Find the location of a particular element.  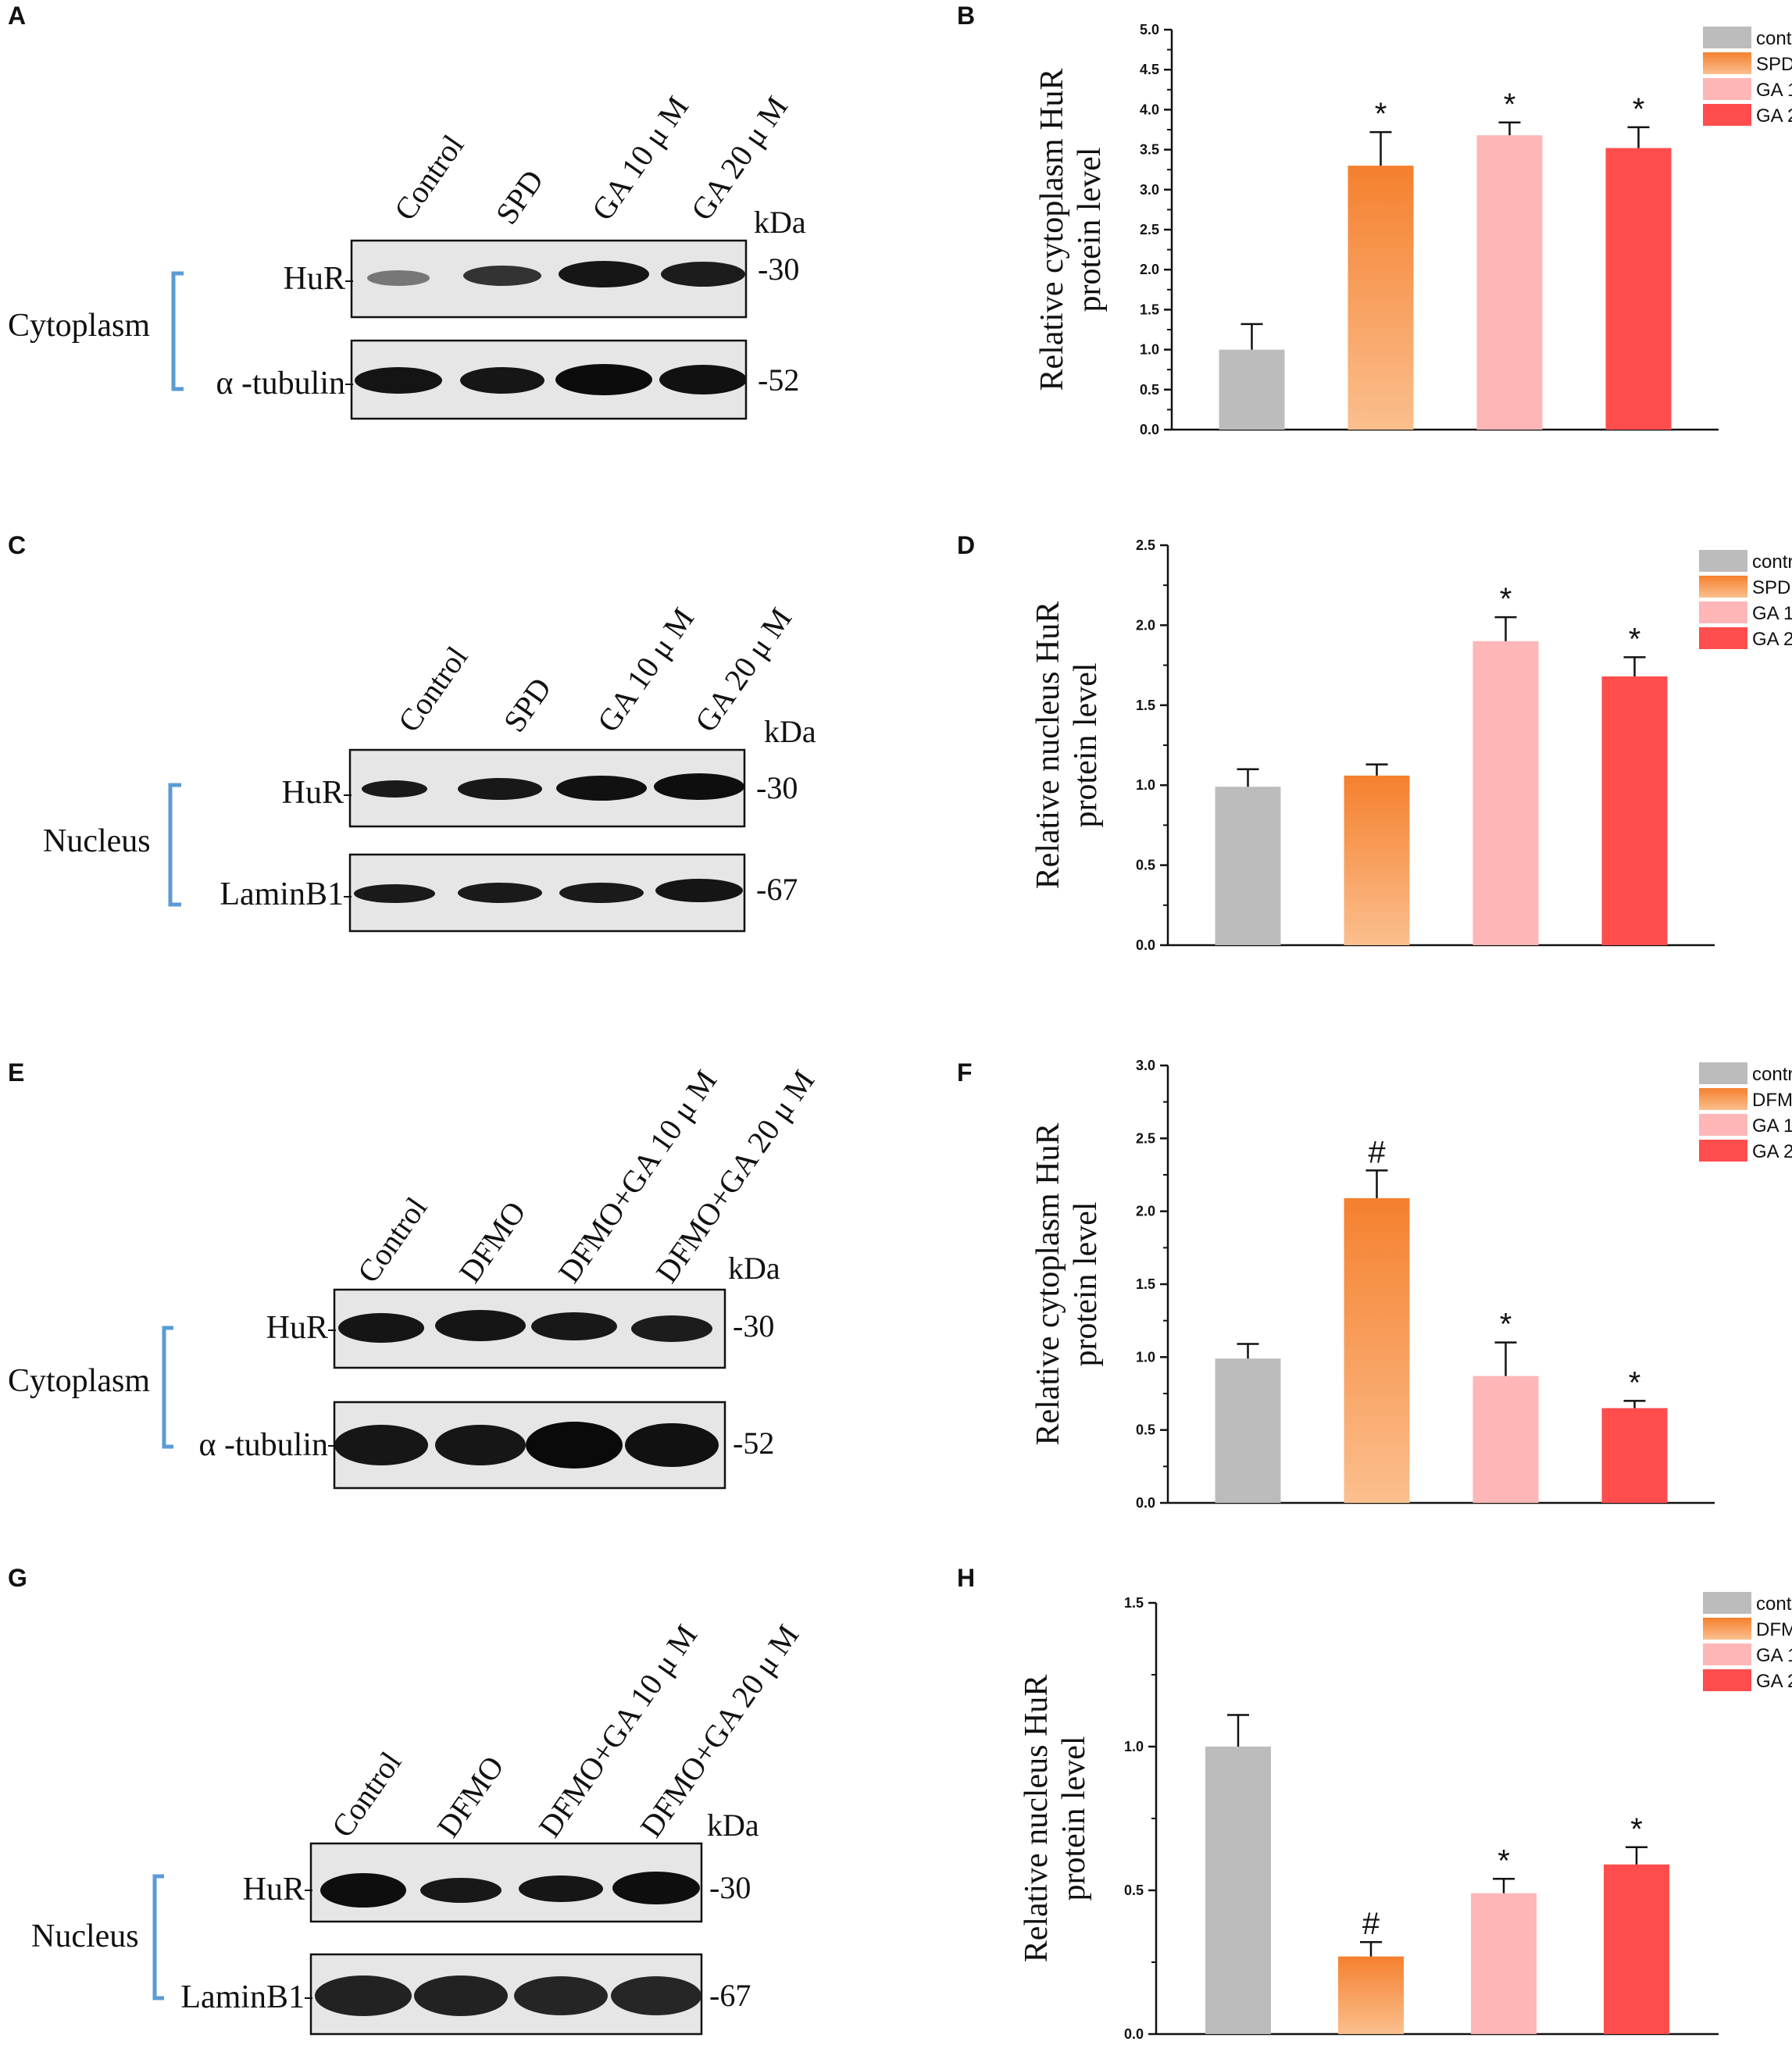

group-label: Cytoplasm is located at coordinates (79, 1381).